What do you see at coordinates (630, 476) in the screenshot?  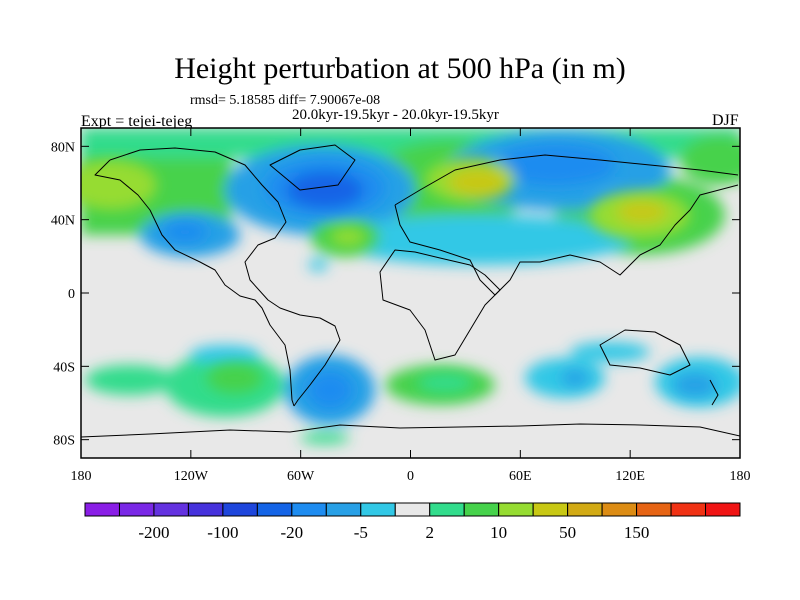 I see `lon-tick-label: 120E` at bounding box center [630, 476].